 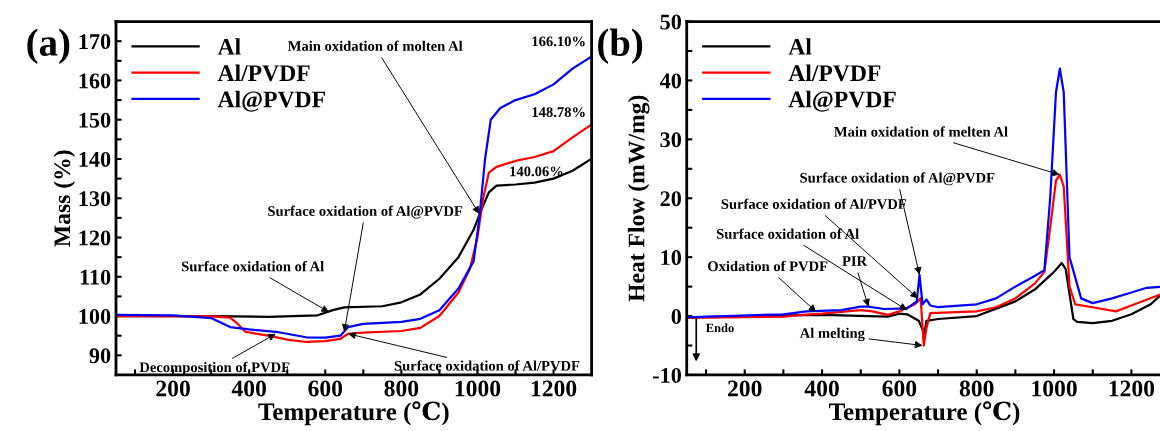 What do you see at coordinates (558, 112) in the screenshot?
I see `annotation: 148.78%` at bounding box center [558, 112].